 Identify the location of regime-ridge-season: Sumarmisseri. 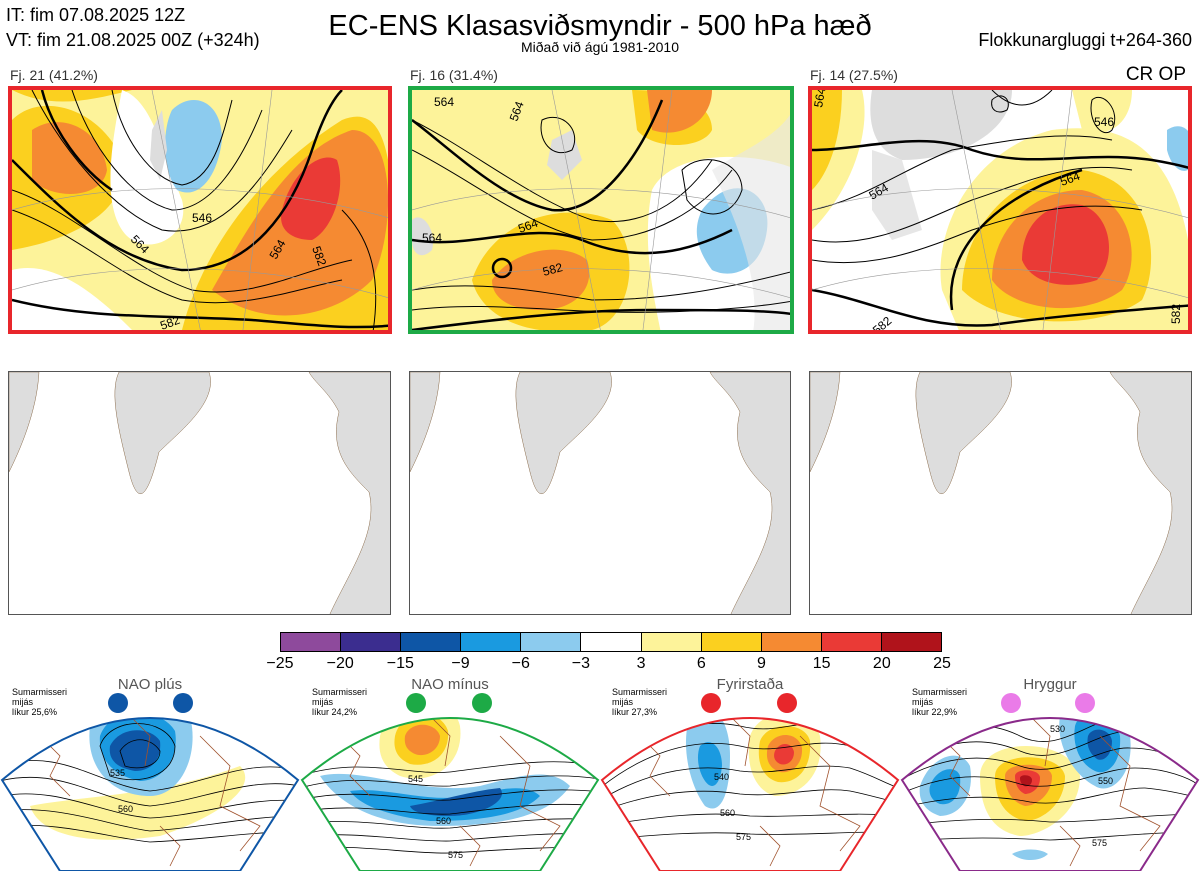
(940, 692).